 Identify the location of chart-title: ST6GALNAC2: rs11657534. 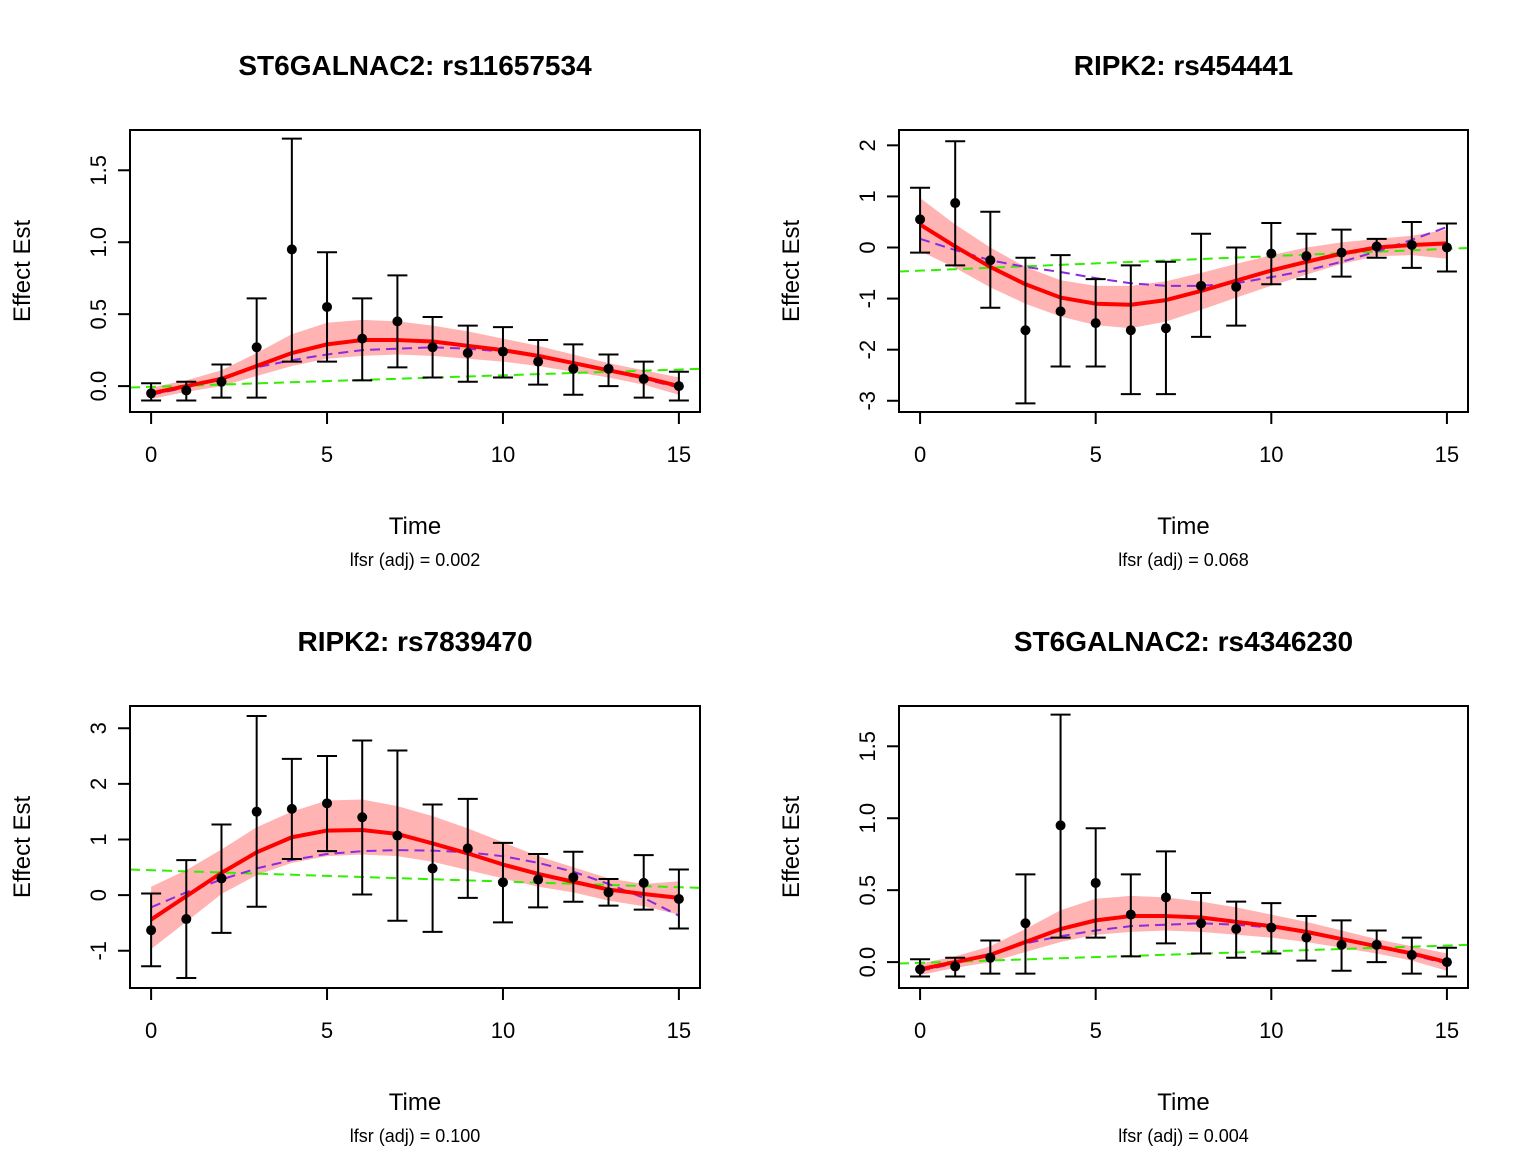
(415, 65).